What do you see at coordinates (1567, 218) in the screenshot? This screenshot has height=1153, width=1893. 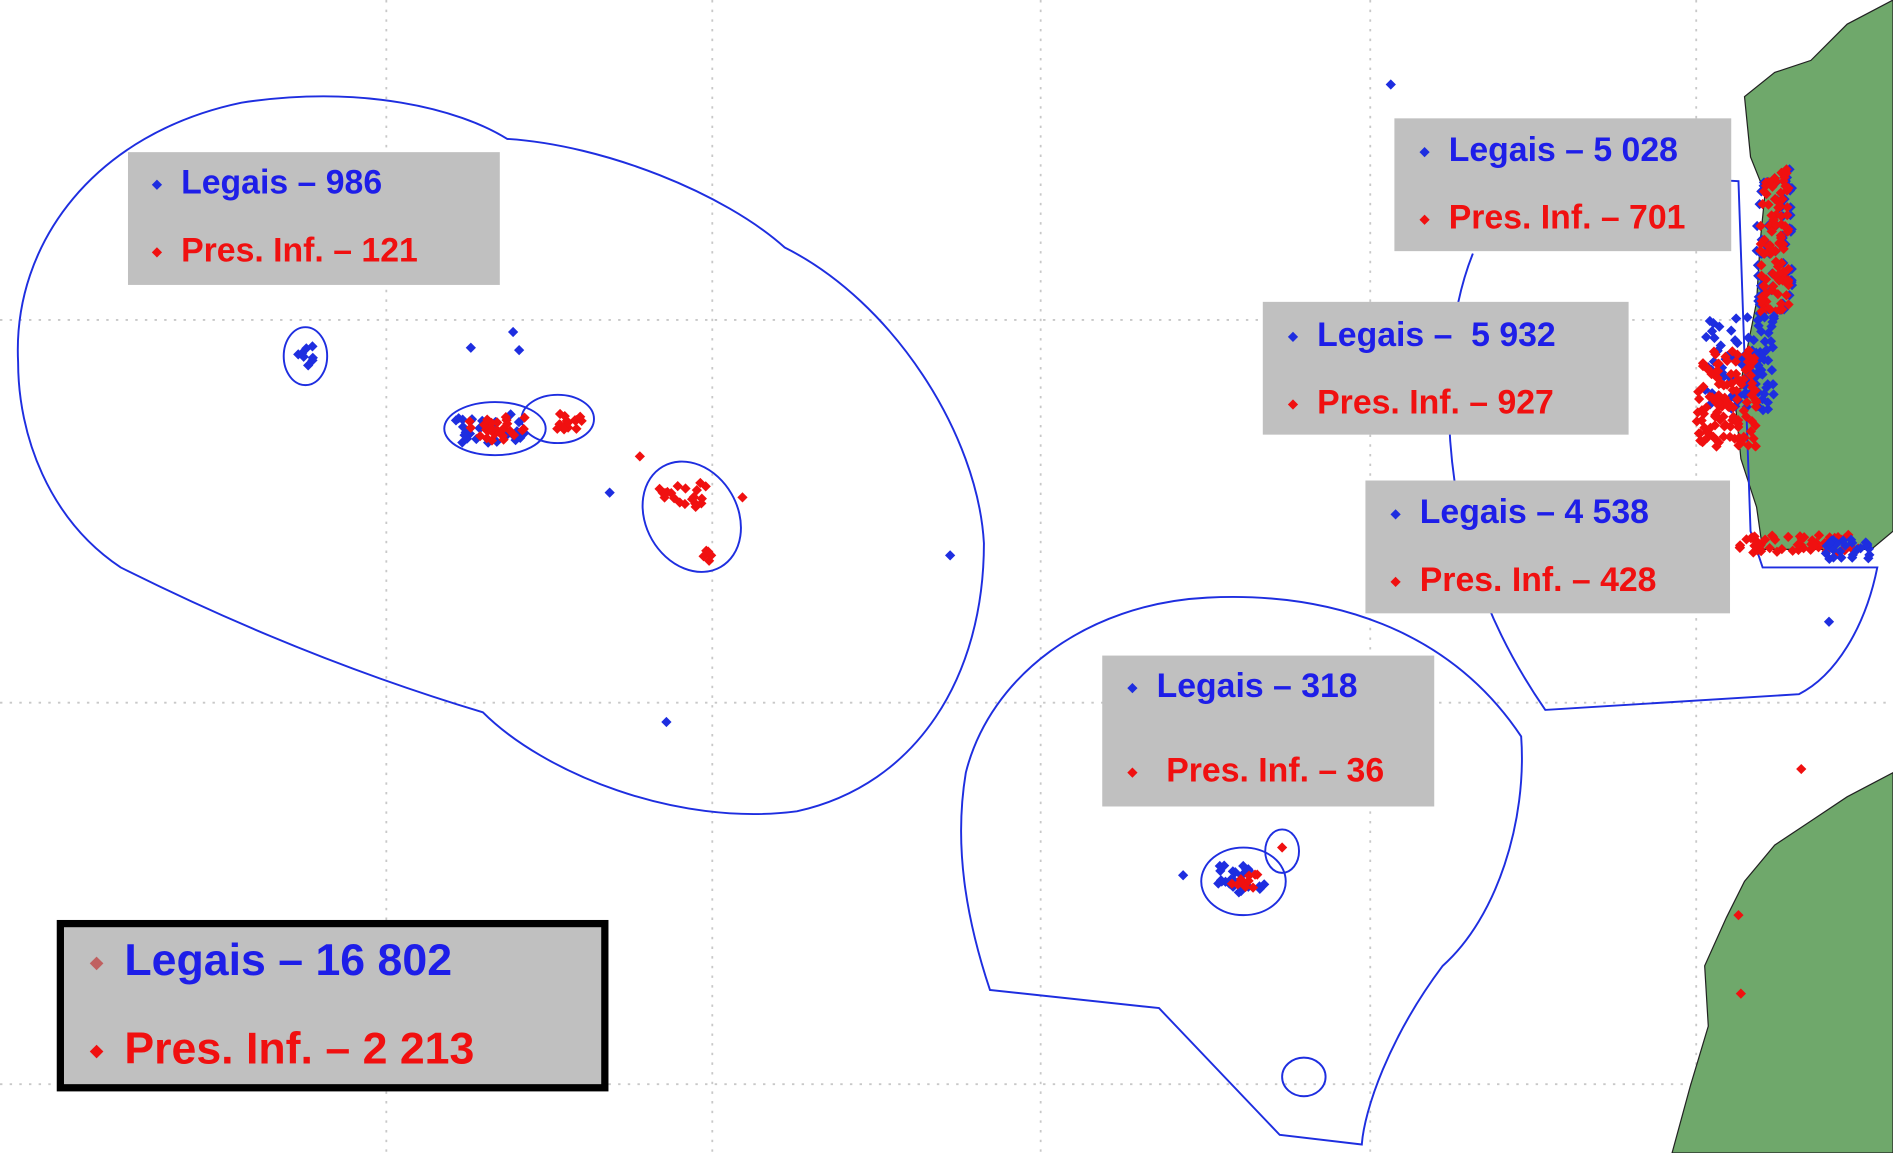 I see `infraction-count: Pres. Inf. – 701` at bounding box center [1567, 218].